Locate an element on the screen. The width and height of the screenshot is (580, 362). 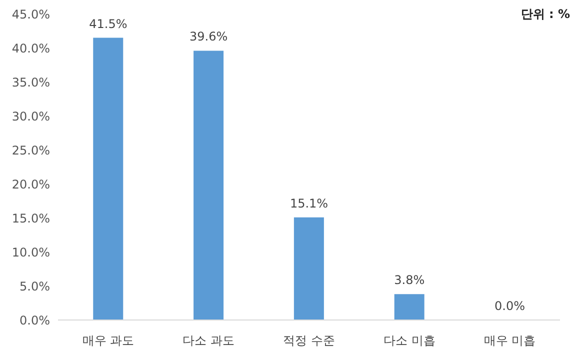
y-tick-label: 45.0% is located at coordinates (31, 14).